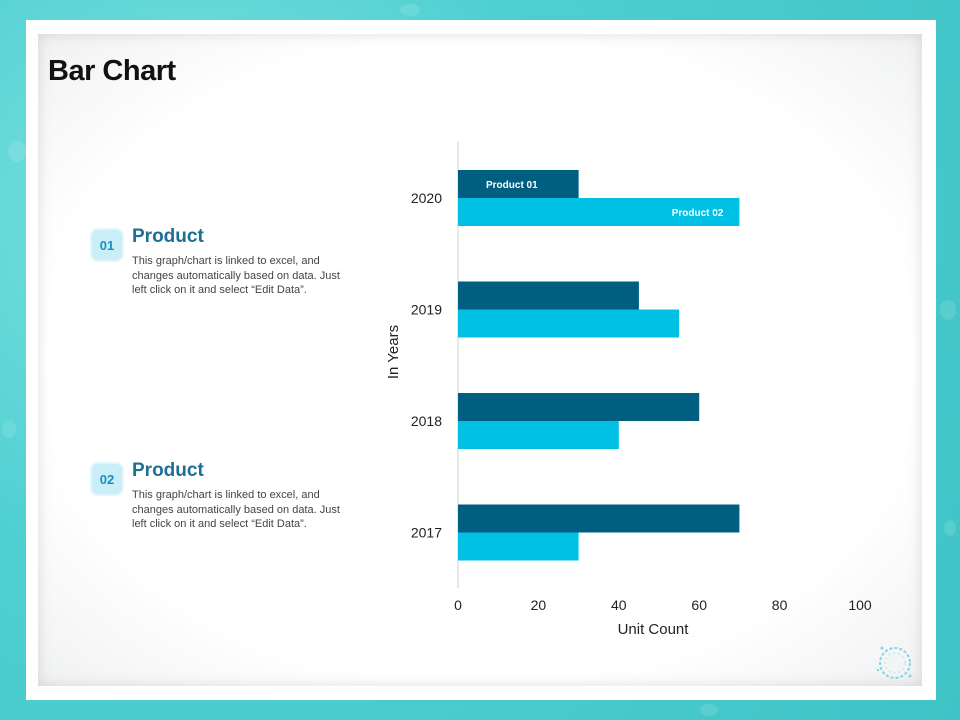 Image resolution: width=960 pixels, height=720 pixels. I want to click on x-tick-label-40: 40, so click(619, 605).